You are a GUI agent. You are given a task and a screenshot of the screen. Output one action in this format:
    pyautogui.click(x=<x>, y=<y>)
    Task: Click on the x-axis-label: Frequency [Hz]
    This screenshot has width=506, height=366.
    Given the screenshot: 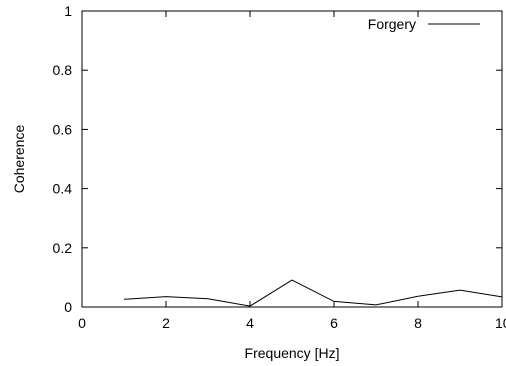 What is the action you would take?
    pyautogui.click(x=292, y=353)
    